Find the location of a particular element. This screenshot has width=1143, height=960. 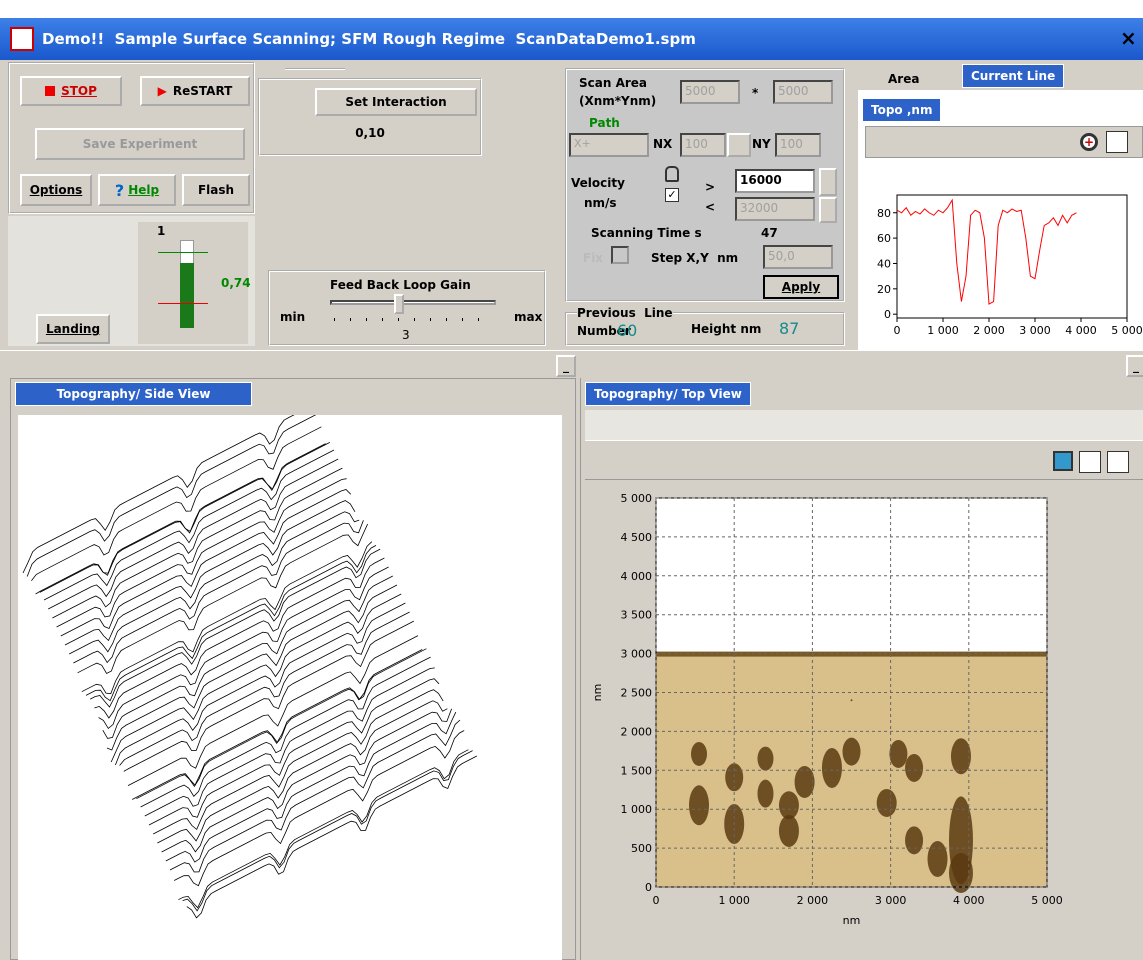

x-tick-label: 5 000 is located at coordinates (1127, 330).